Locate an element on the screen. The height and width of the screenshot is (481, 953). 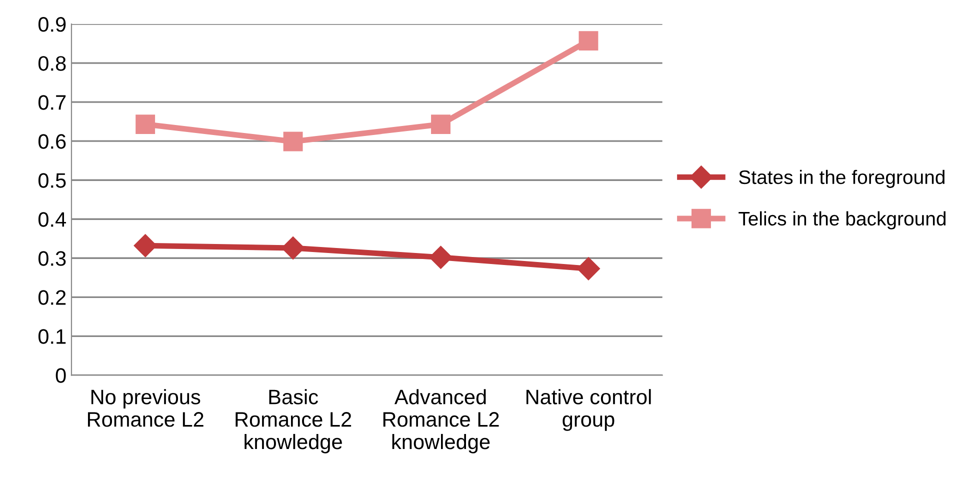
y-tick-label: 0.2 is located at coordinates (52, 297).